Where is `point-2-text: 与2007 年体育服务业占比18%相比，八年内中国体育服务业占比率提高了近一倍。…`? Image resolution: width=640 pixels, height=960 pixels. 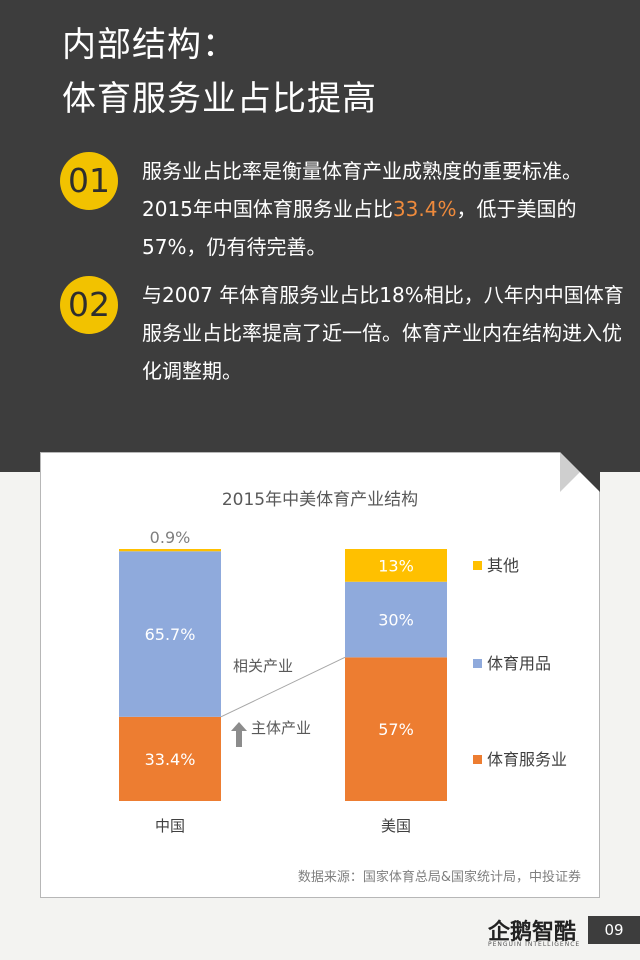
point-2-text: 与2007 年体育服务业占比18%相比，八年内中国体育服务业占比率提高了近一倍。… is located at coordinates (383, 333).